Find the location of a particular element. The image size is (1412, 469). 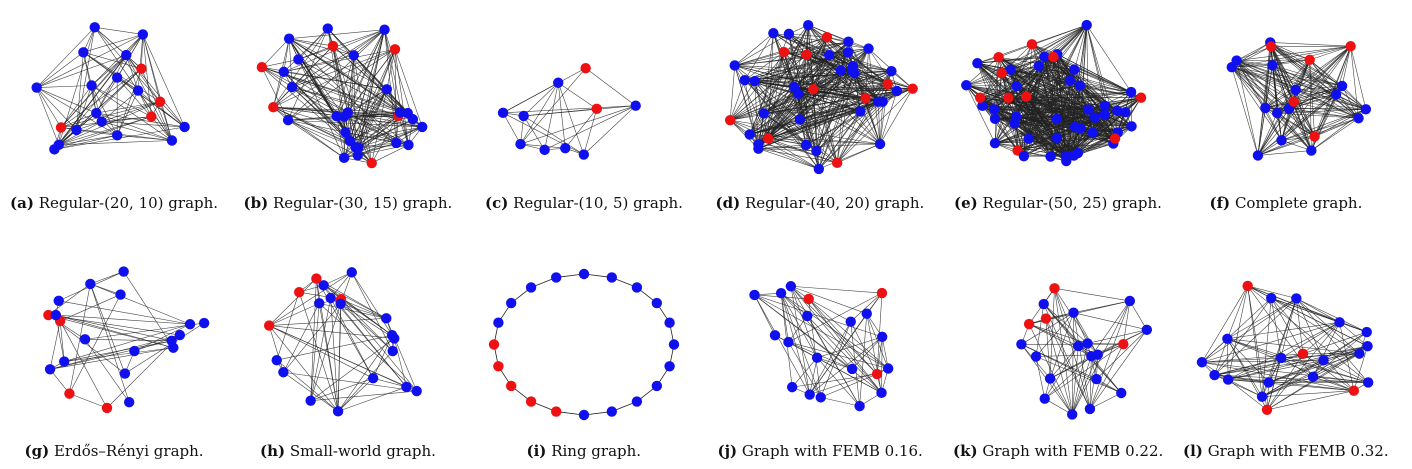

caption-label: (k) is located at coordinates (965, 451).